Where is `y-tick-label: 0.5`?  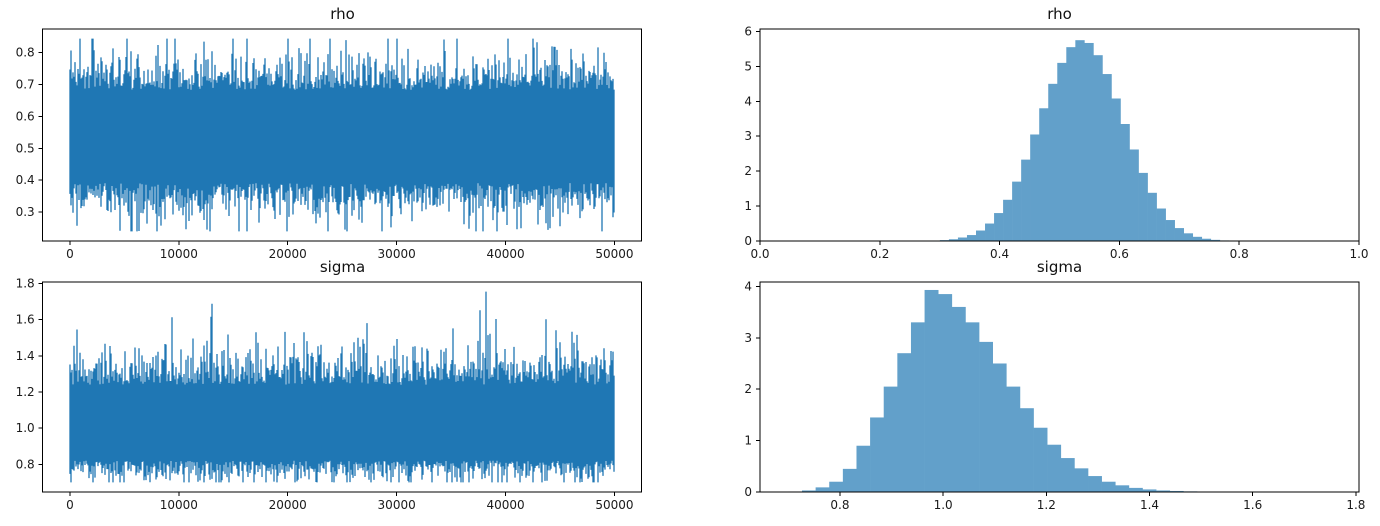
y-tick-label: 0.5 is located at coordinates (25, 148).